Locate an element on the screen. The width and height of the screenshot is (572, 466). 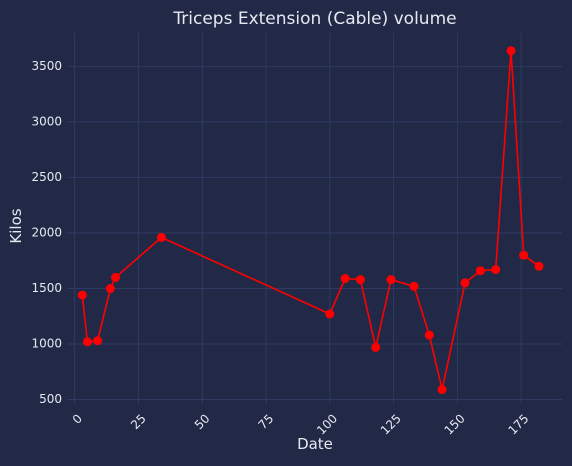
y-tick-label: 3000 is located at coordinates (46, 121).